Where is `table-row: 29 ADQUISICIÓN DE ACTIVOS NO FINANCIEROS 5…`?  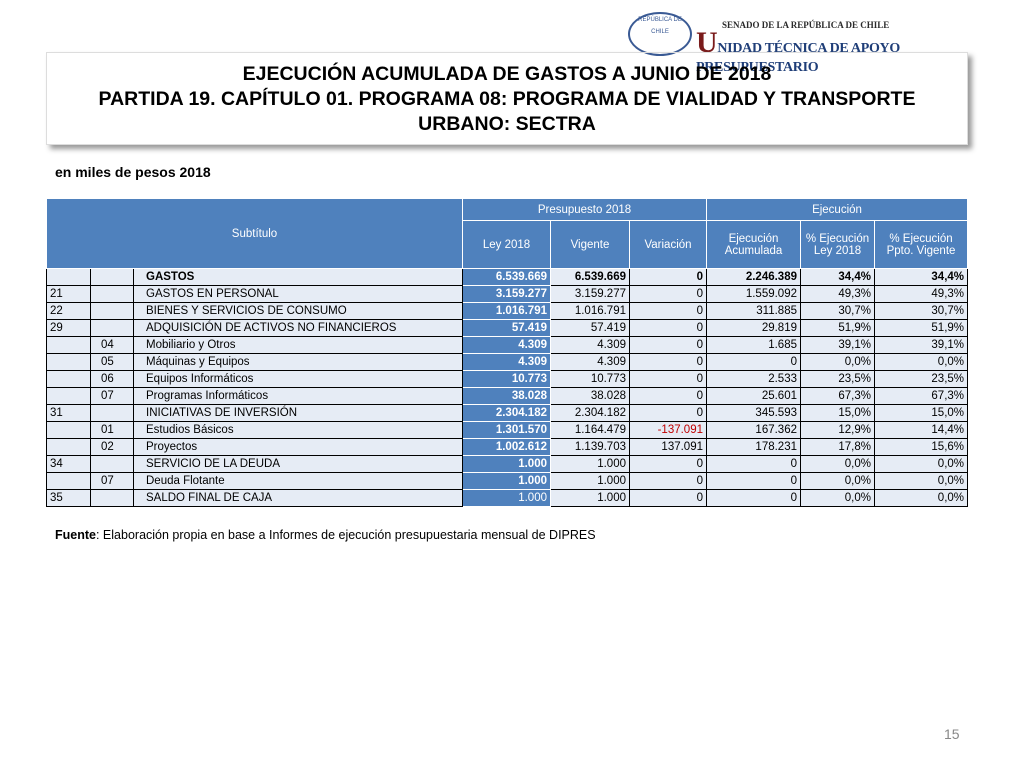
table-row: 29 ADQUISICIÓN DE ACTIVOS NO FINANCIEROS 5… is located at coordinates (507, 328).